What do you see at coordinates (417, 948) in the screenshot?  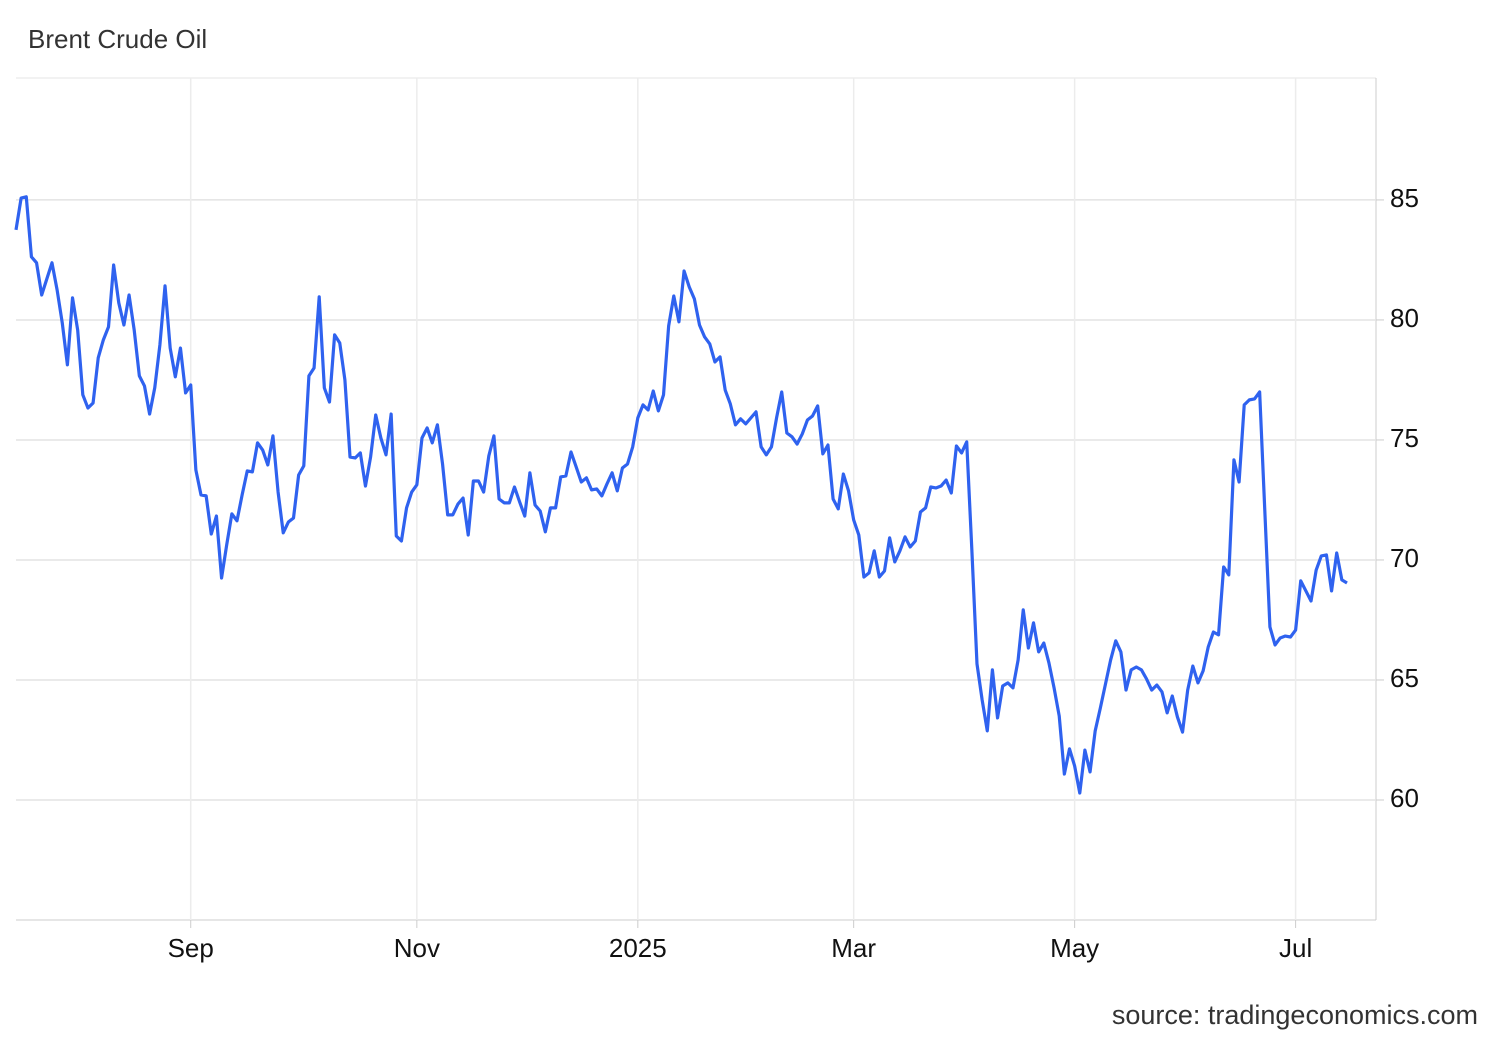 I see `x-tick-label: Nov` at bounding box center [417, 948].